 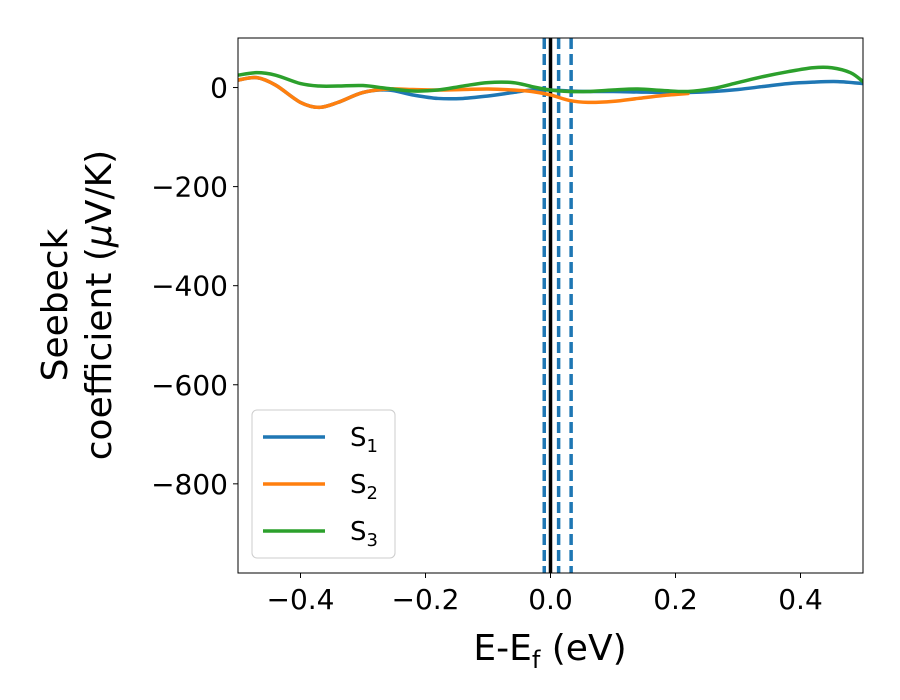 I want to click on y-axis-ticks: 0 −200 −400 −600 −800, so click(x=194, y=286).